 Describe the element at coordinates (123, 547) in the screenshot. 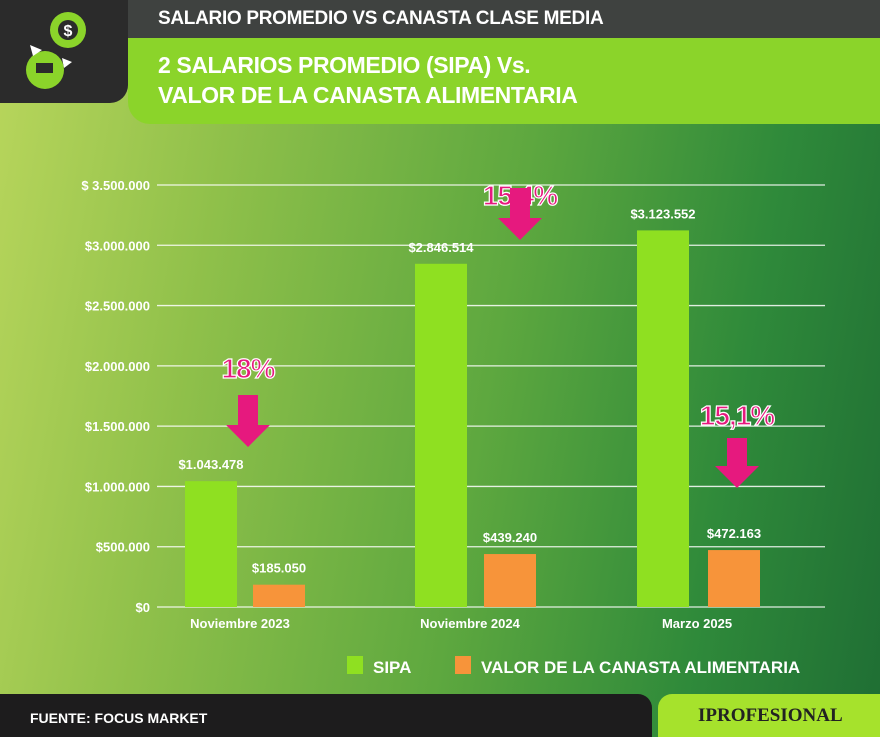

I see `y-tick-label: $500.000` at that location.